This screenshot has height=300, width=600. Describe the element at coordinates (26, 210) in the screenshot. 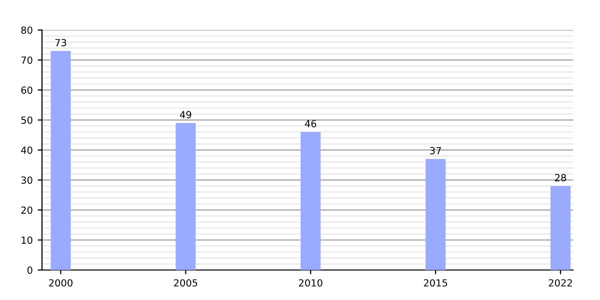

I see `y-tick-label: 20` at that location.